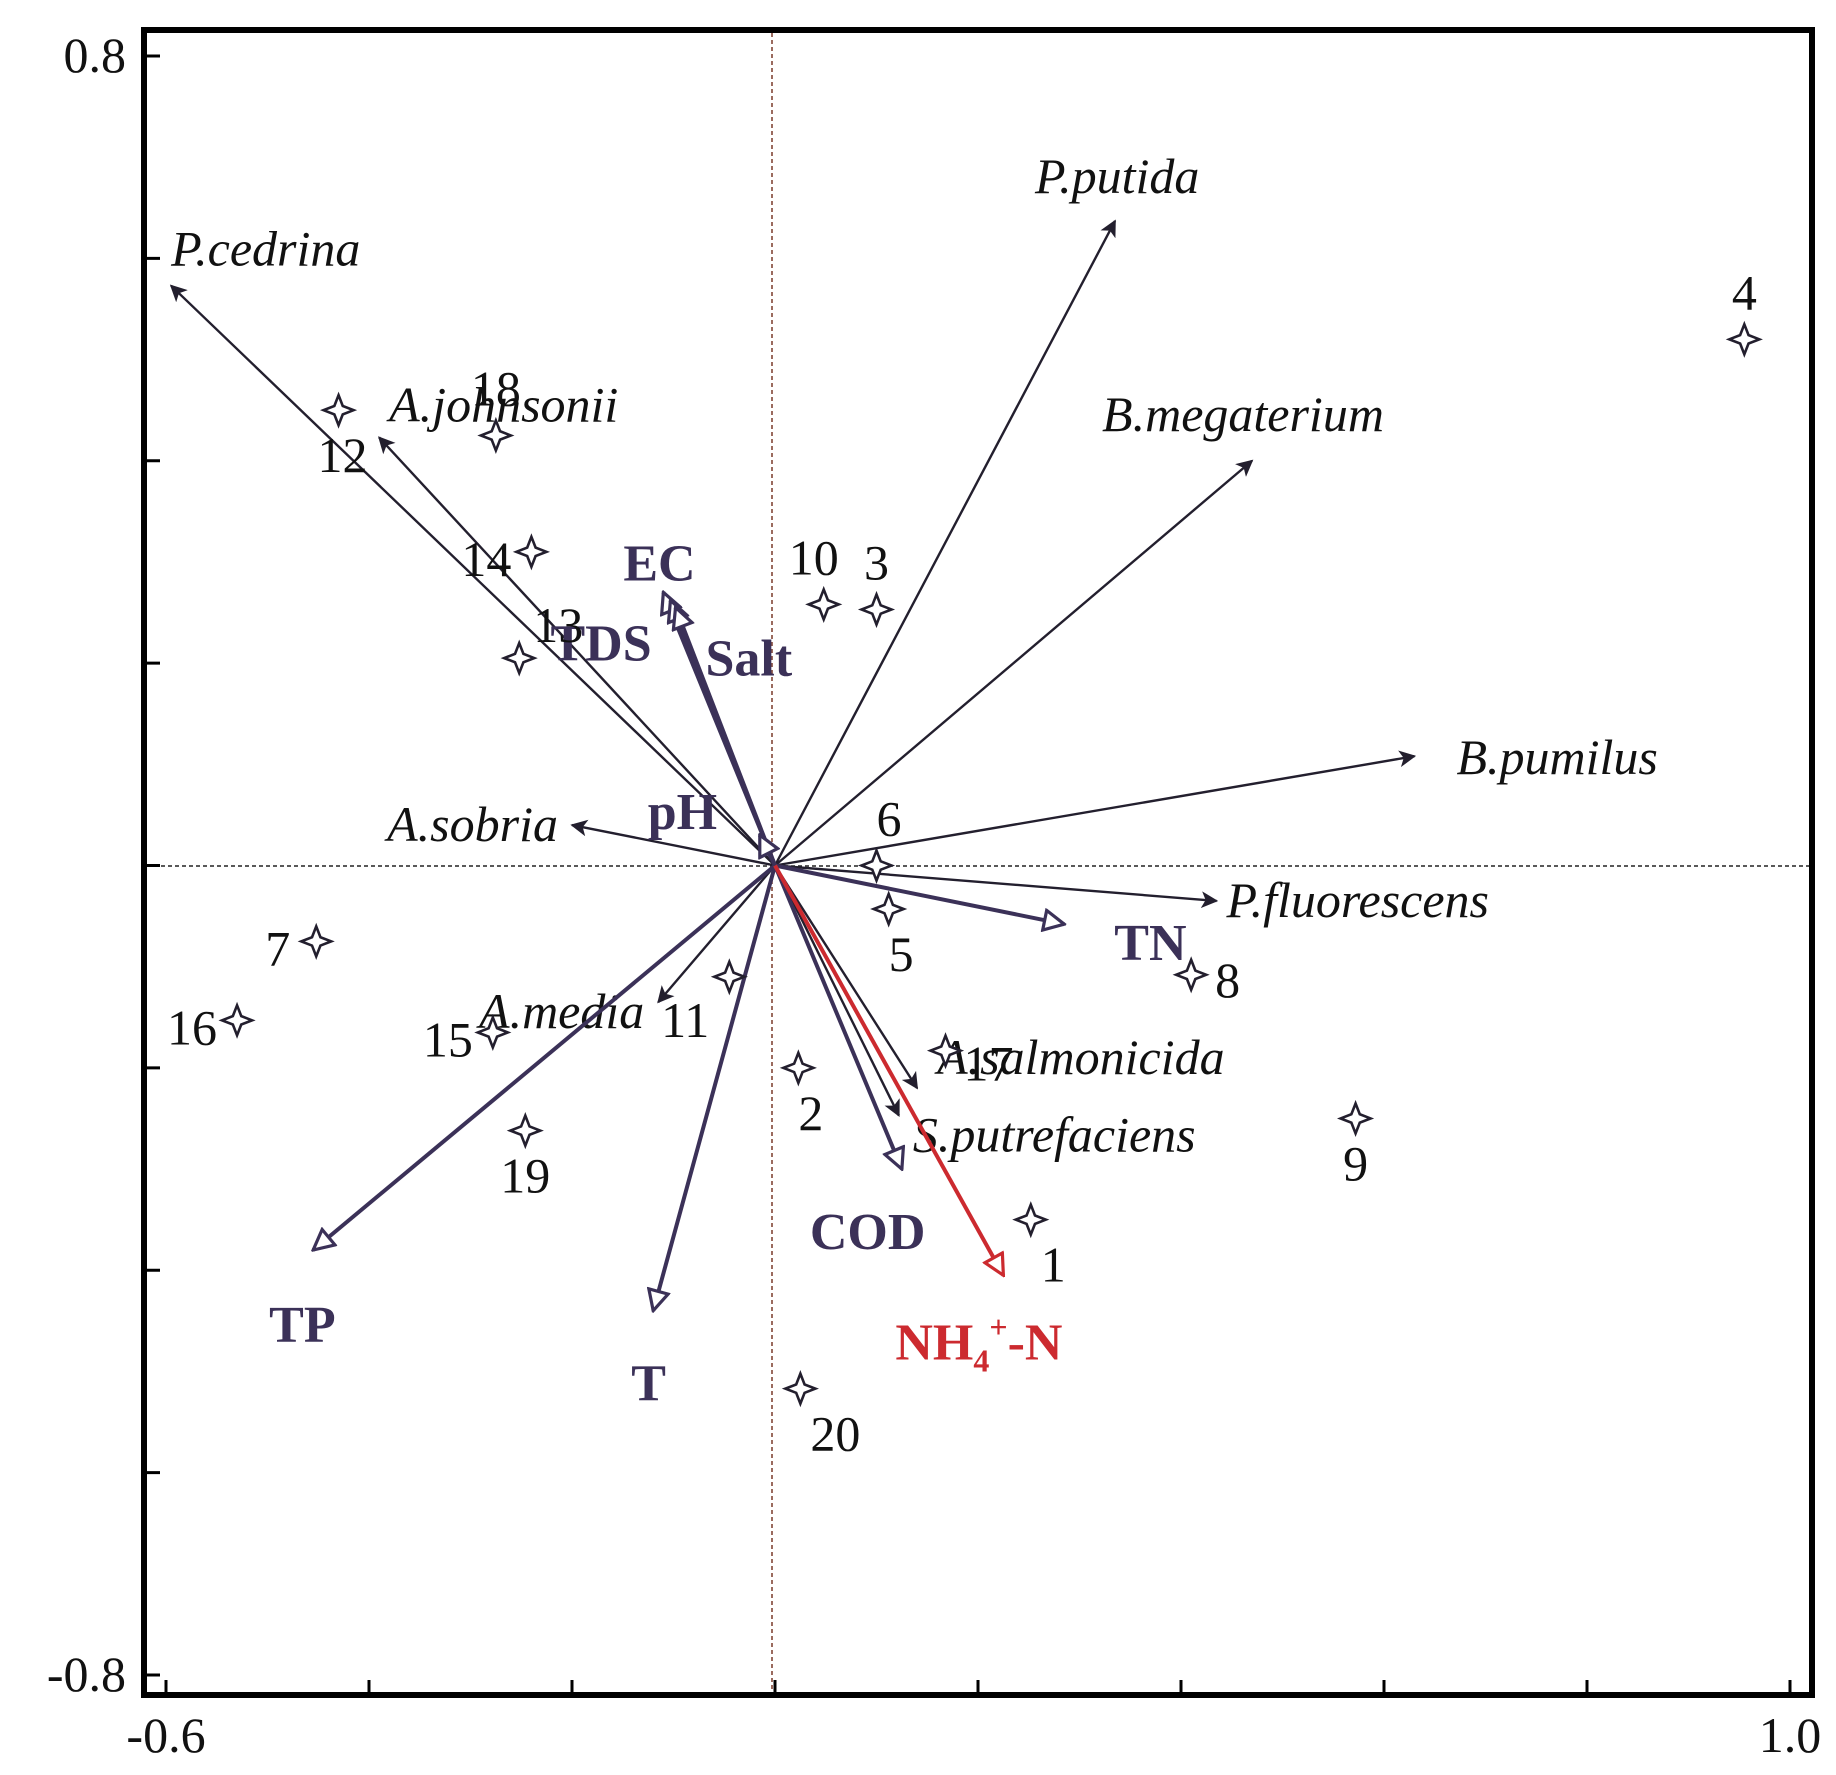  What do you see at coordinates (836, 990) in the screenshot?
I see `species-arrow-s-putrefaciens` at bounding box center [836, 990].